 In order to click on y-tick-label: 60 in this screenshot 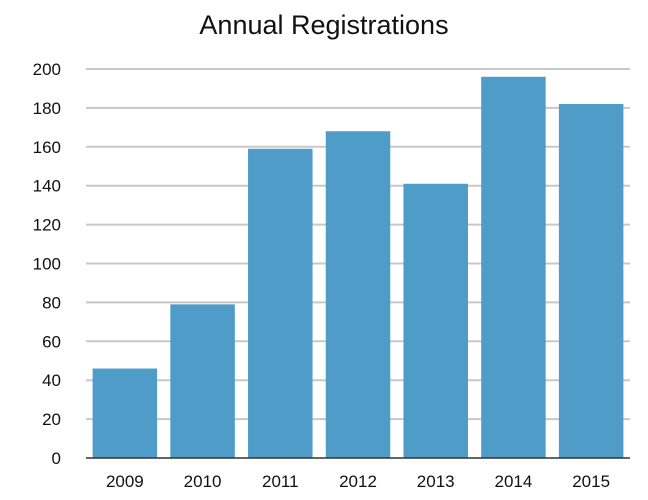, I will do `click(51, 341)`.